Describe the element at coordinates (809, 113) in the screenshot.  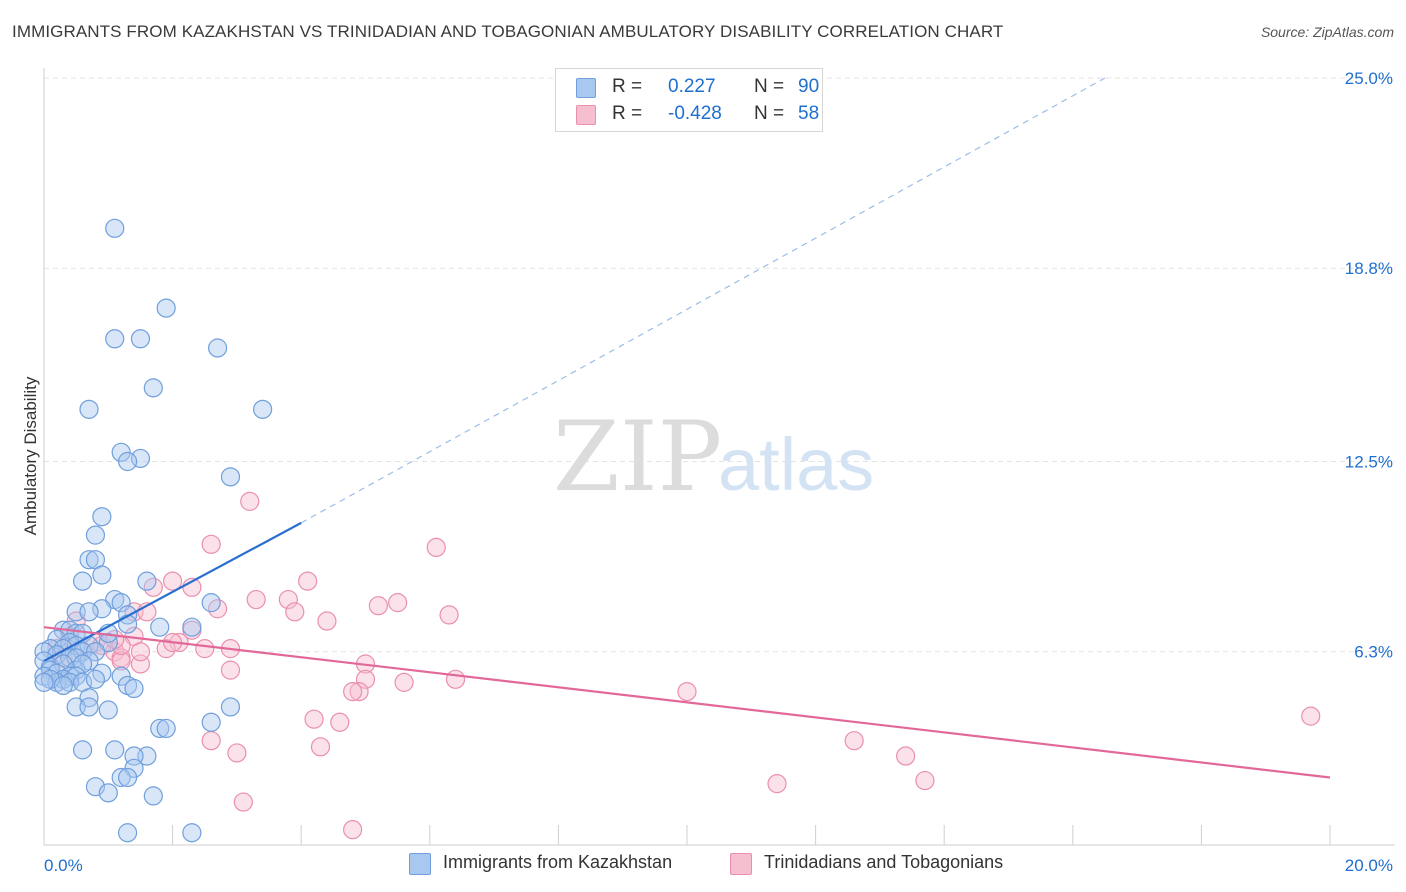
I see `stats-n-value: 58` at that location.